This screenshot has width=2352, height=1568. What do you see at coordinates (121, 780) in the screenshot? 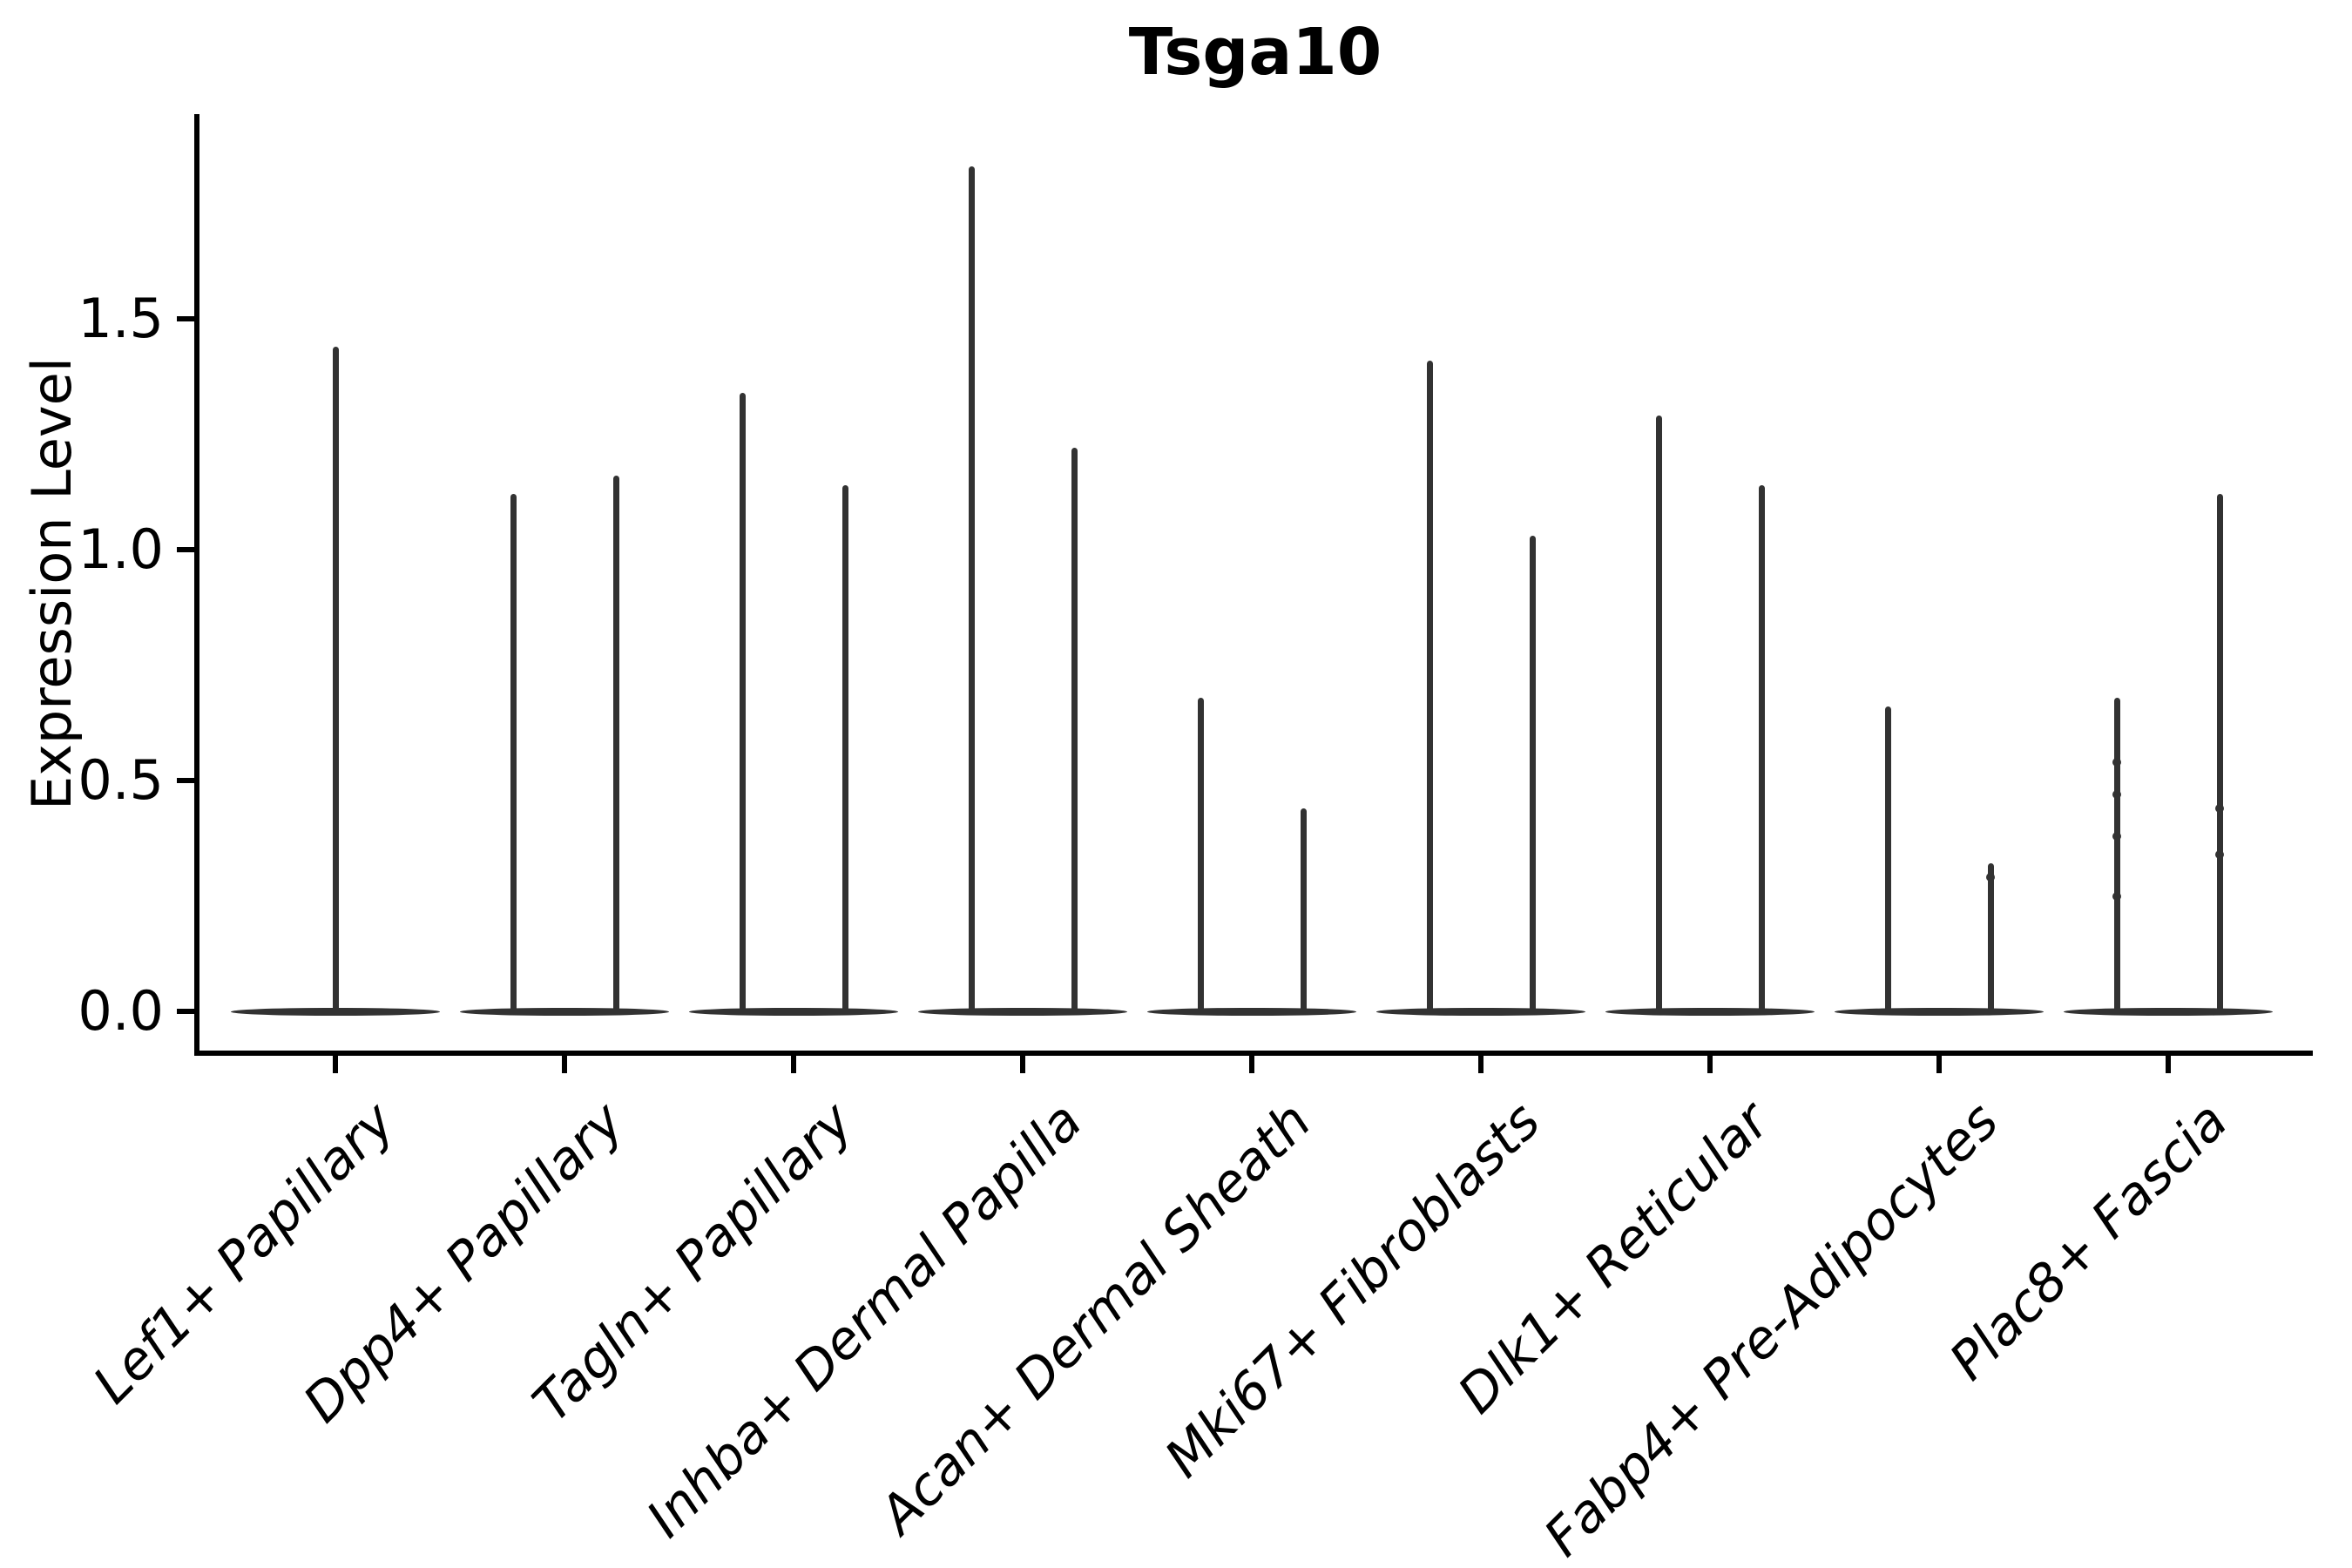
I see `y-tick-label: 0.5` at bounding box center [121, 780].